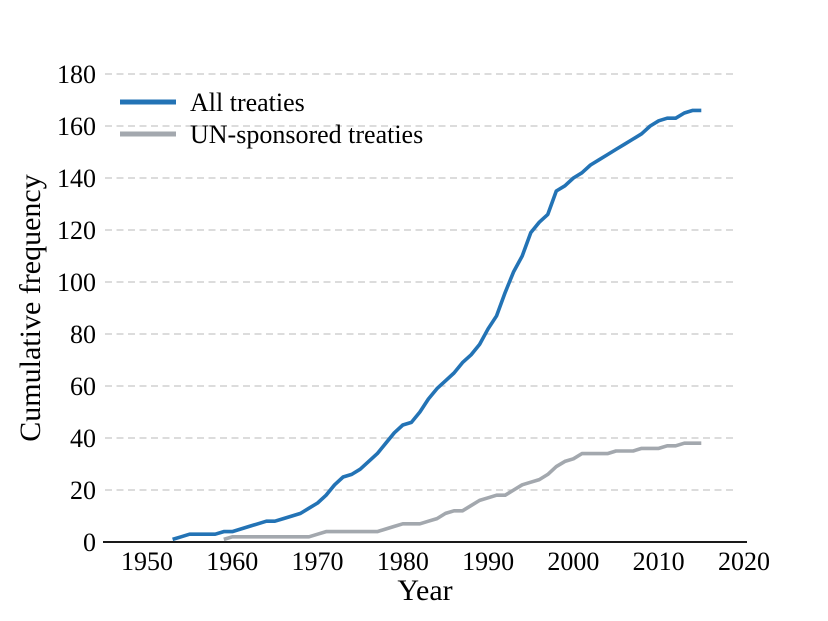 The width and height of the screenshot is (828, 621). I want to click on legend-label-un-sponsored-treaties: UN-sponsored treaties, so click(306, 134).